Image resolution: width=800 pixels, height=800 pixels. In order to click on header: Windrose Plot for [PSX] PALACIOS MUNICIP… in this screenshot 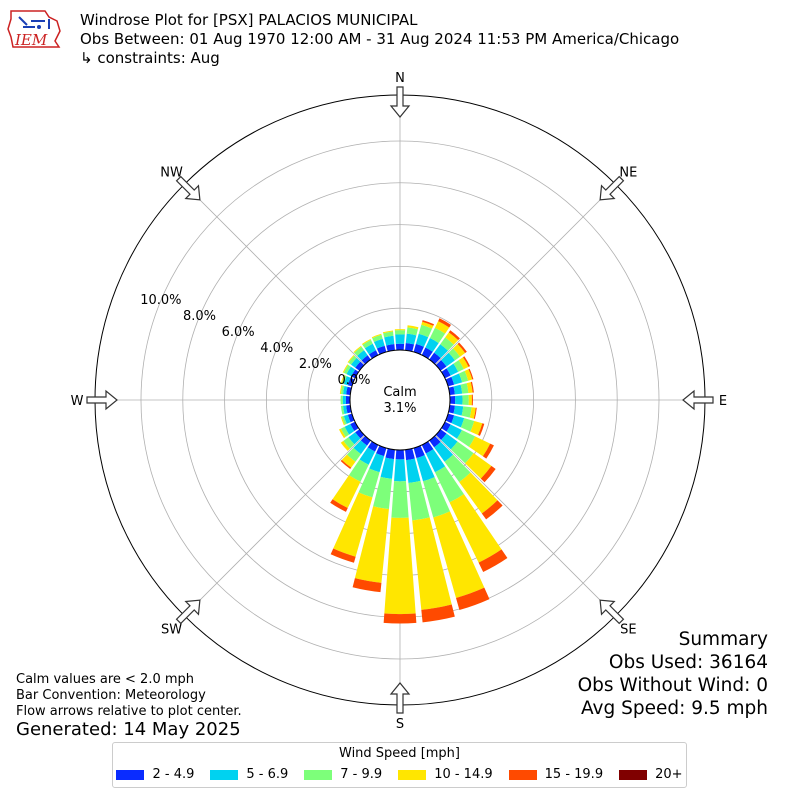, I will do `click(379, 39)`.